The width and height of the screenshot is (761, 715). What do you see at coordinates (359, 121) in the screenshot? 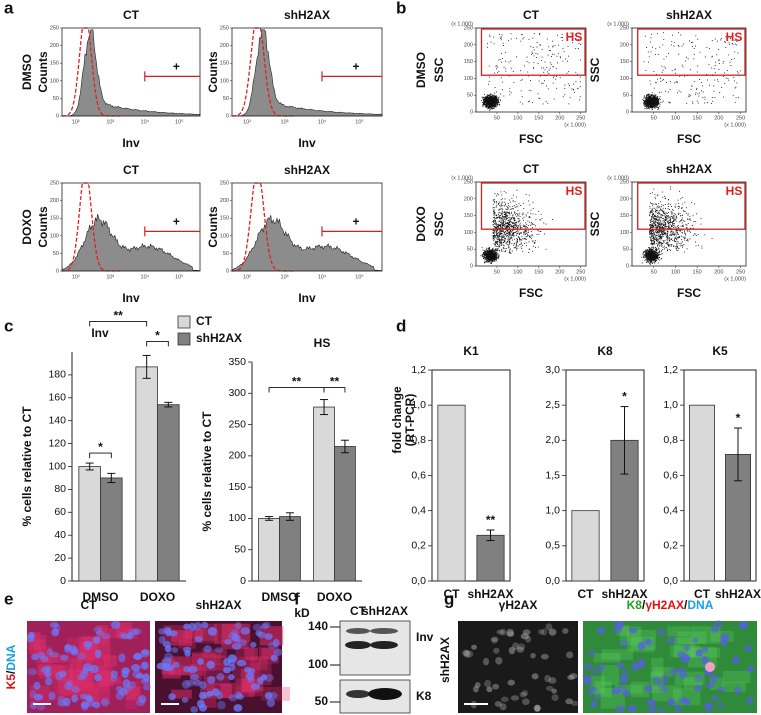
I see `x-tick-label: 10⁵` at bounding box center [359, 121].